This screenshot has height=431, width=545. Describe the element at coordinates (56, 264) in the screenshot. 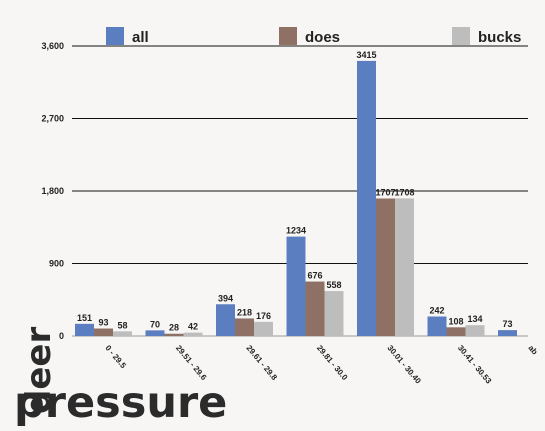

I see `y-tick-label: 900` at that location.